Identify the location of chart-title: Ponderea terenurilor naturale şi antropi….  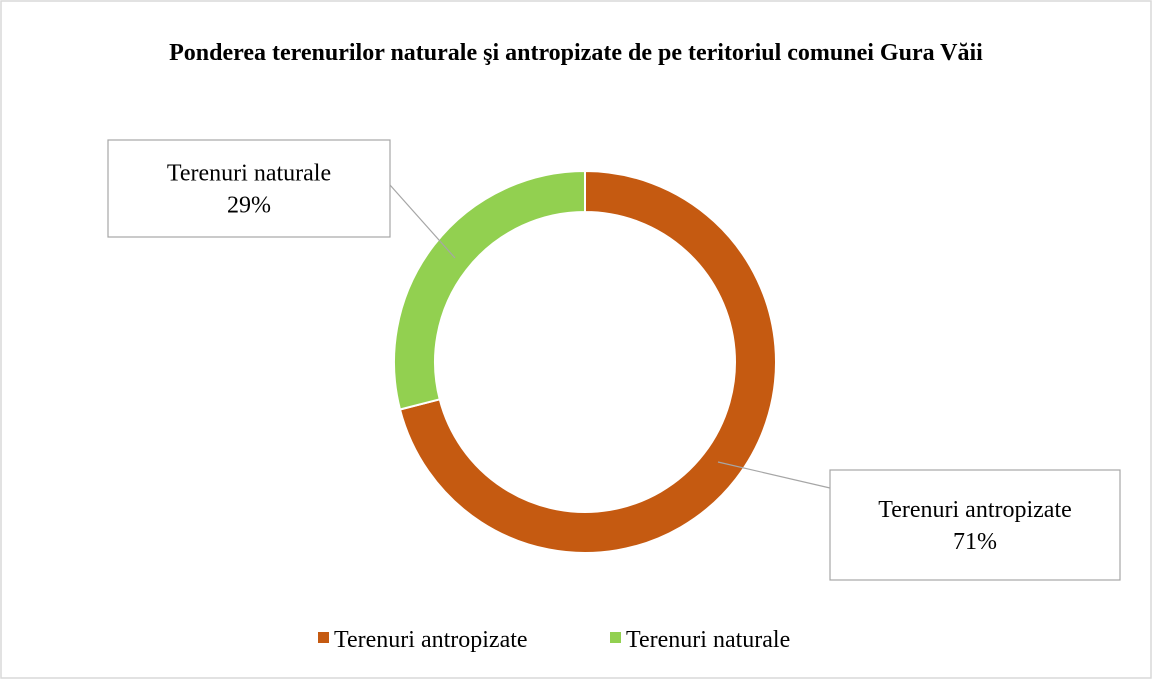
(576, 53).